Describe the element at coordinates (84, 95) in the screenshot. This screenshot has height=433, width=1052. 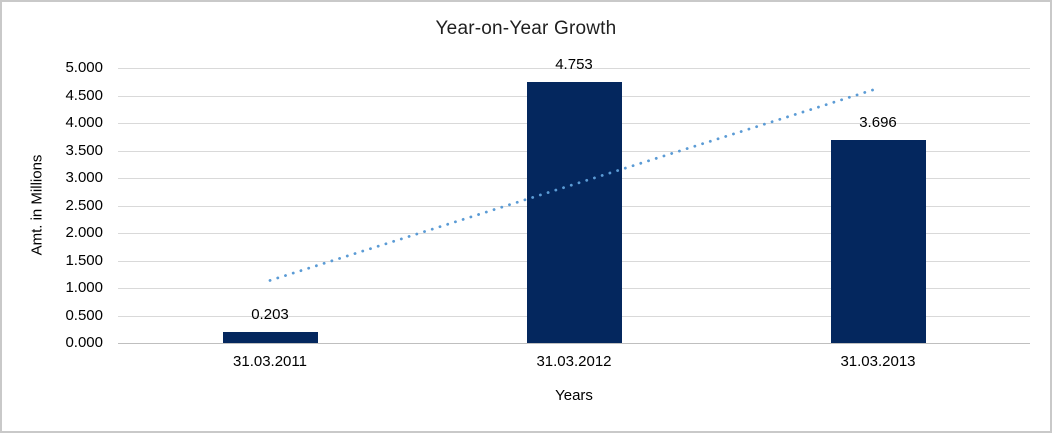
I see `y-tick-label: 4.500` at that location.